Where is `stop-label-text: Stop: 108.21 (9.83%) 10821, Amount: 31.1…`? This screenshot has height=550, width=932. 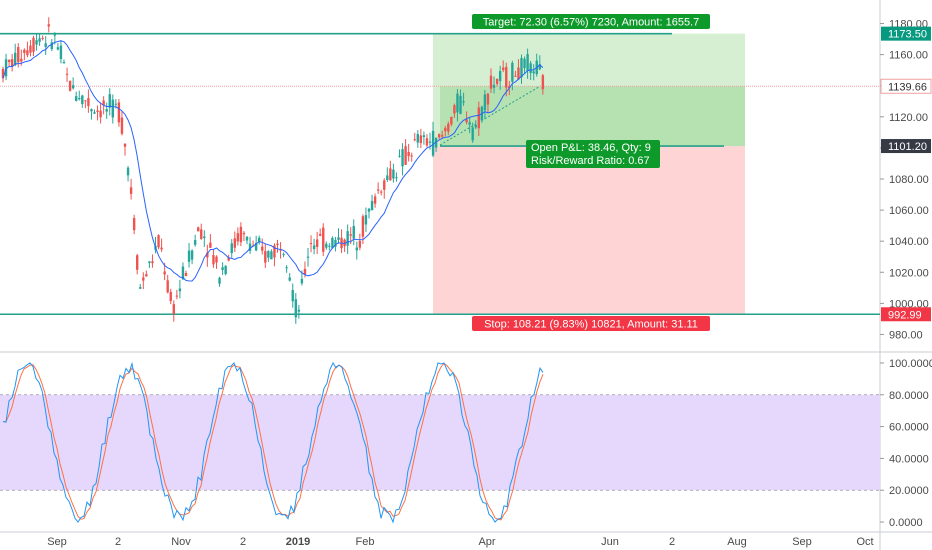 stop-label-text: Stop: 108.21 (9.83%) 10821, Amount: 31.1… is located at coordinates (591, 325).